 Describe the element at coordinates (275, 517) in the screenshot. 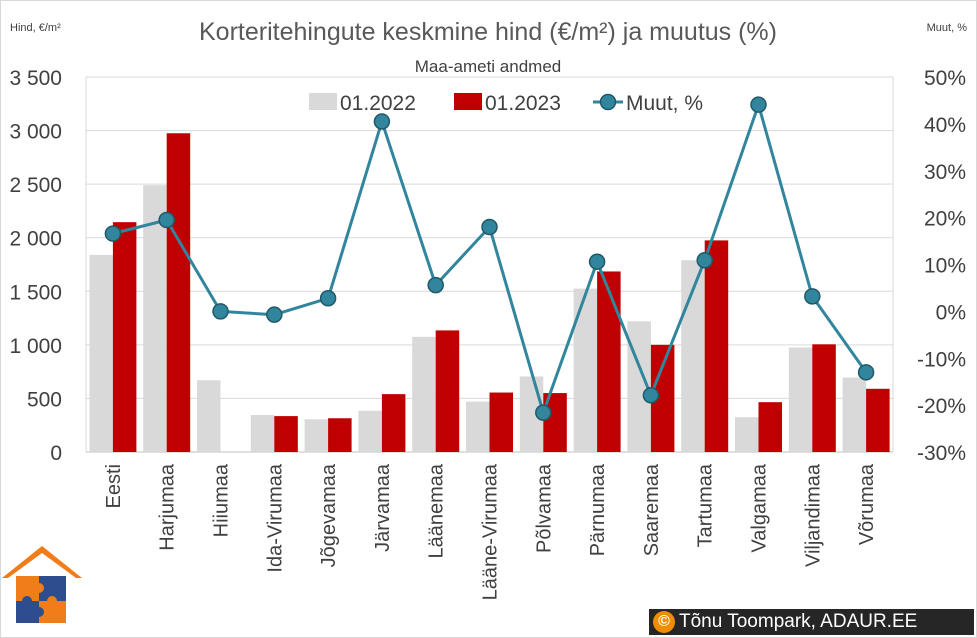

I see `x-tick-label: Ida-Virumaa` at that location.